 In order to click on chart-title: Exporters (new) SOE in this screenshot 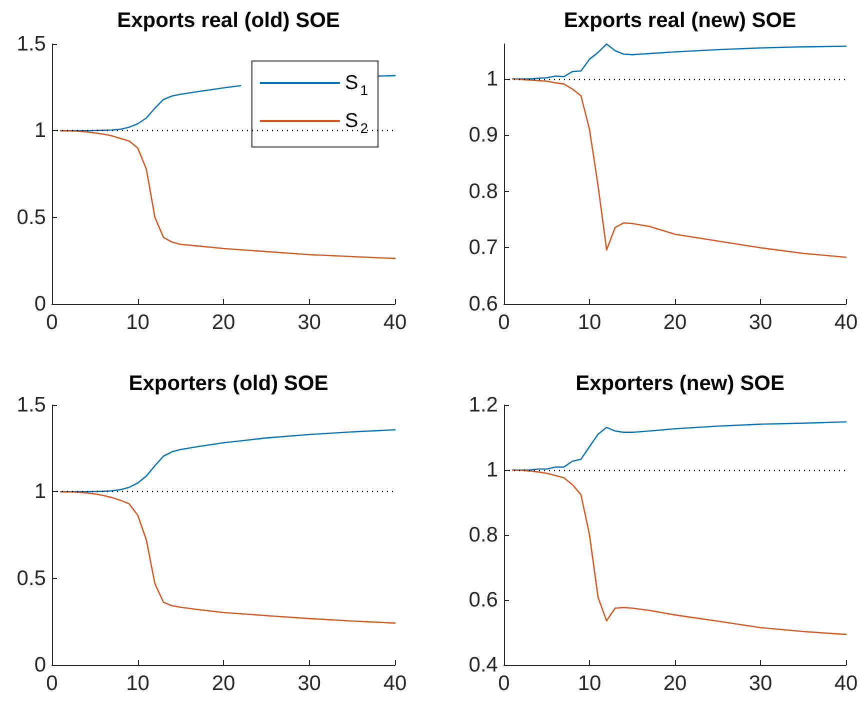, I will do `click(680, 383)`.